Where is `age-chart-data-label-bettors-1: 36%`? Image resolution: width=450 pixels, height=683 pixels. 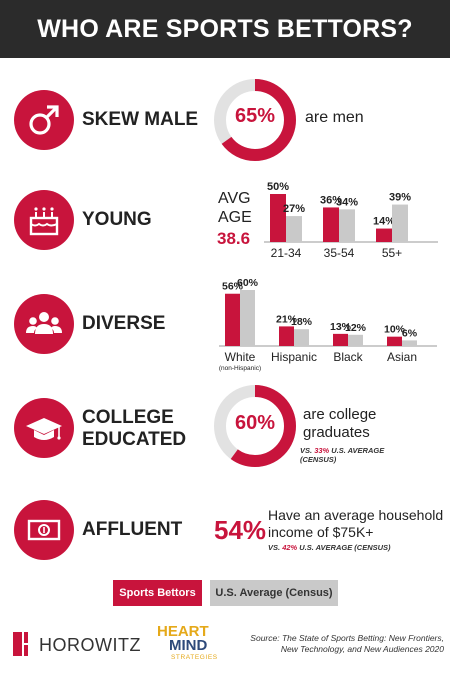
age-chart-data-label-bettors-1: 36% is located at coordinates (331, 200).